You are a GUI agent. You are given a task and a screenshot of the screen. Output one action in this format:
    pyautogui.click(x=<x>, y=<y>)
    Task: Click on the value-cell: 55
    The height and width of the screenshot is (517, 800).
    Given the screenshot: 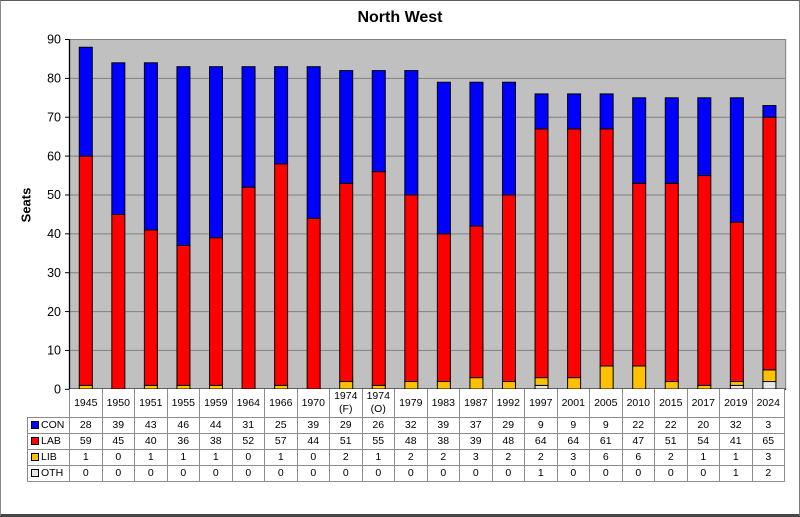 What is the action you would take?
    pyautogui.click(x=378, y=441)
    